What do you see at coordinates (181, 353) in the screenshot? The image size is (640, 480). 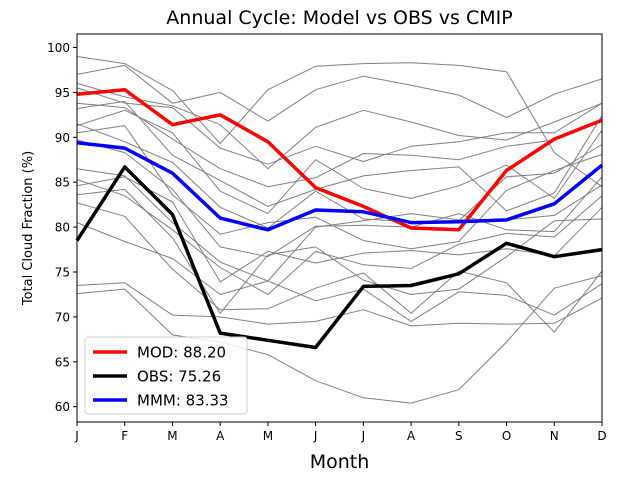 I see `legend-label-mod: MOD: 88.20` at bounding box center [181, 353].